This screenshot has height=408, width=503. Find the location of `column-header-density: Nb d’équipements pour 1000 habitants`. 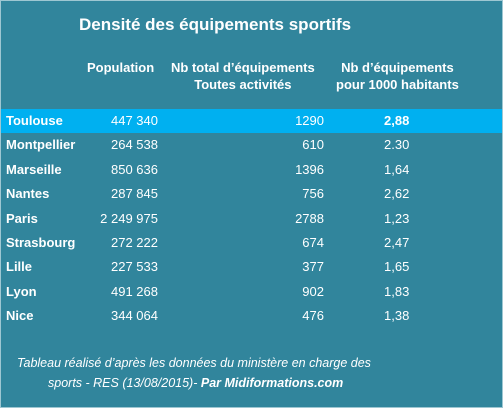

column-header-density: Nb d’équipements pour 1000 habitants is located at coordinates (397, 76).